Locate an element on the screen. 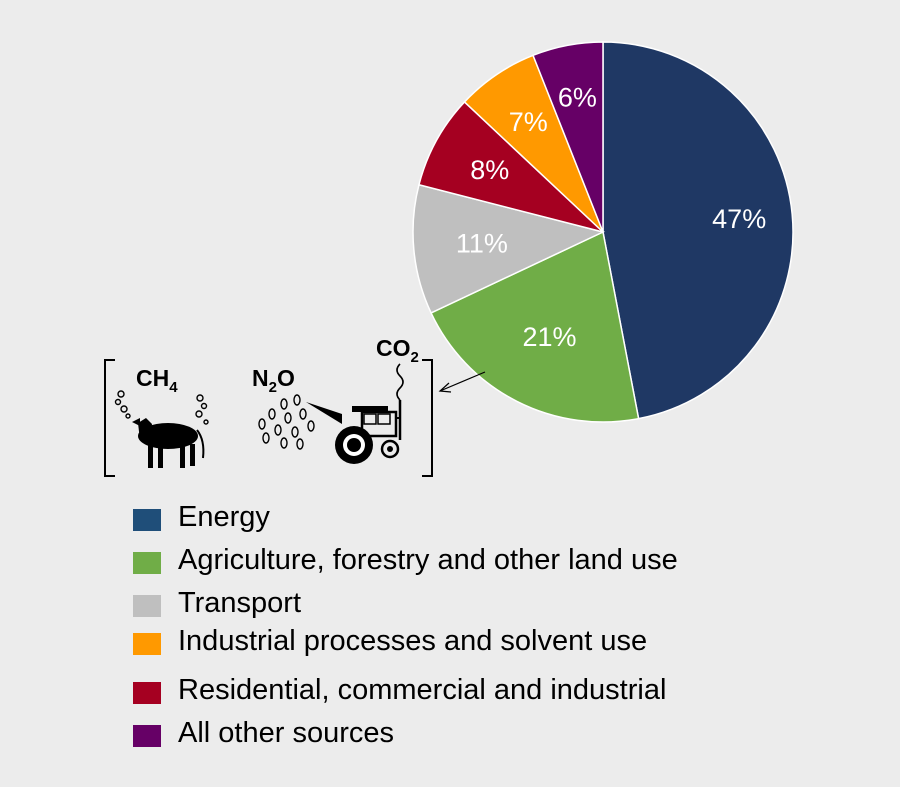 This screenshot has height=787, width=900. legend-label: Industrial processes and solvent use is located at coordinates (413, 641).